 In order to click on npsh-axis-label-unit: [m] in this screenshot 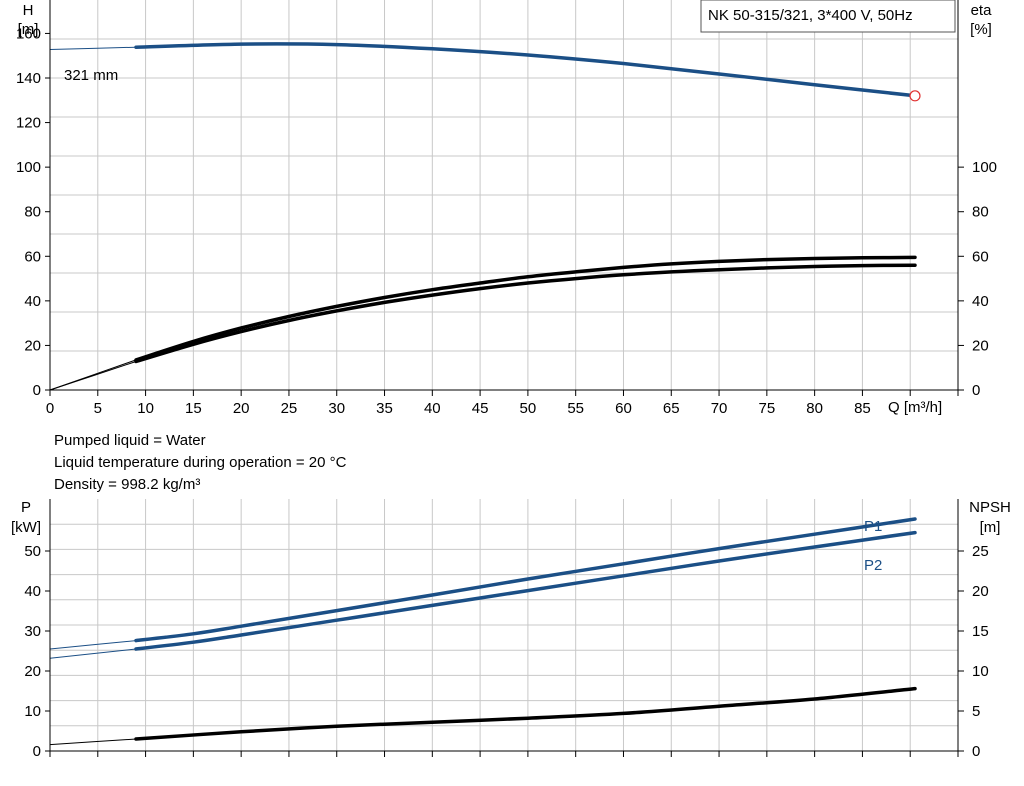, I will do `click(990, 527)`.